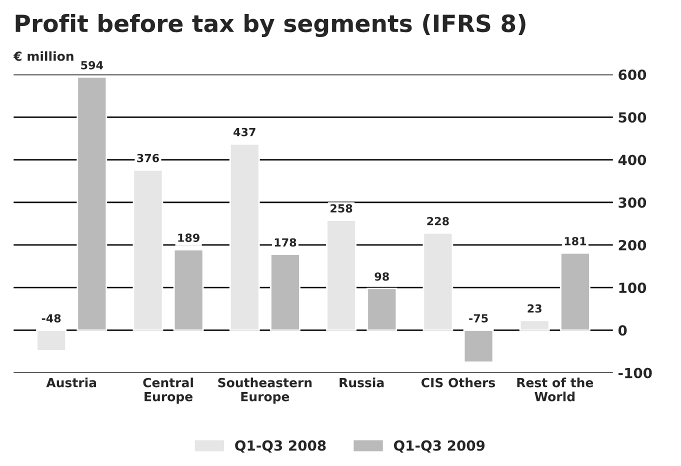 This screenshot has width=681, height=466. Describe the element at coordinates (43, 56) in the screenshot. I see `y-axis-title: € million` at that location.